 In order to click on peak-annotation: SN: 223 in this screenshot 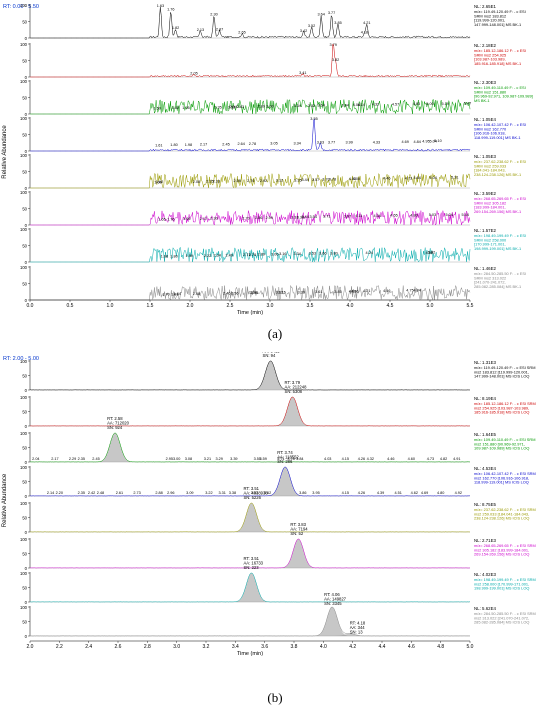, I will do `click(251, 567)`.